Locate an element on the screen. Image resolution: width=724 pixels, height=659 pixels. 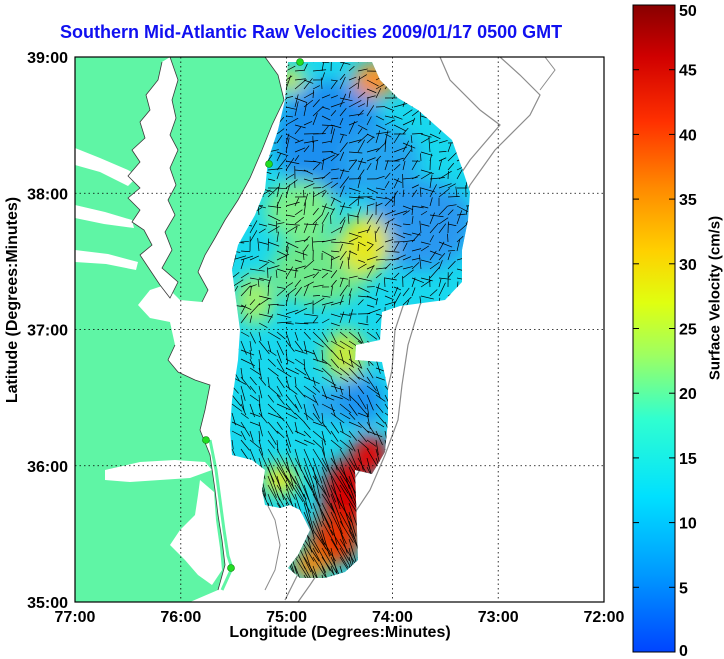
colorbar is located at coordinates (654, 328).